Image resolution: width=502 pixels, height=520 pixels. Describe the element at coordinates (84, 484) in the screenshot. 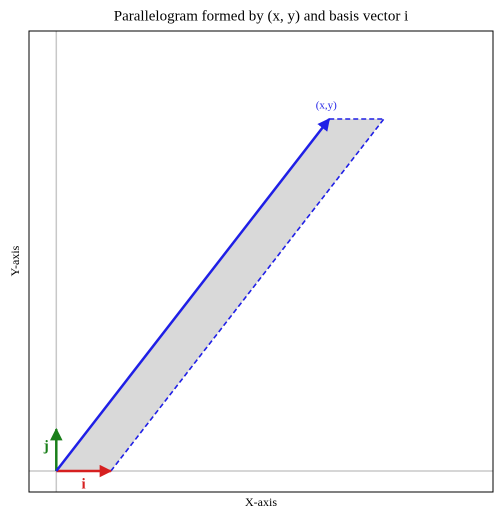

I see `vector-label: i` at that location.